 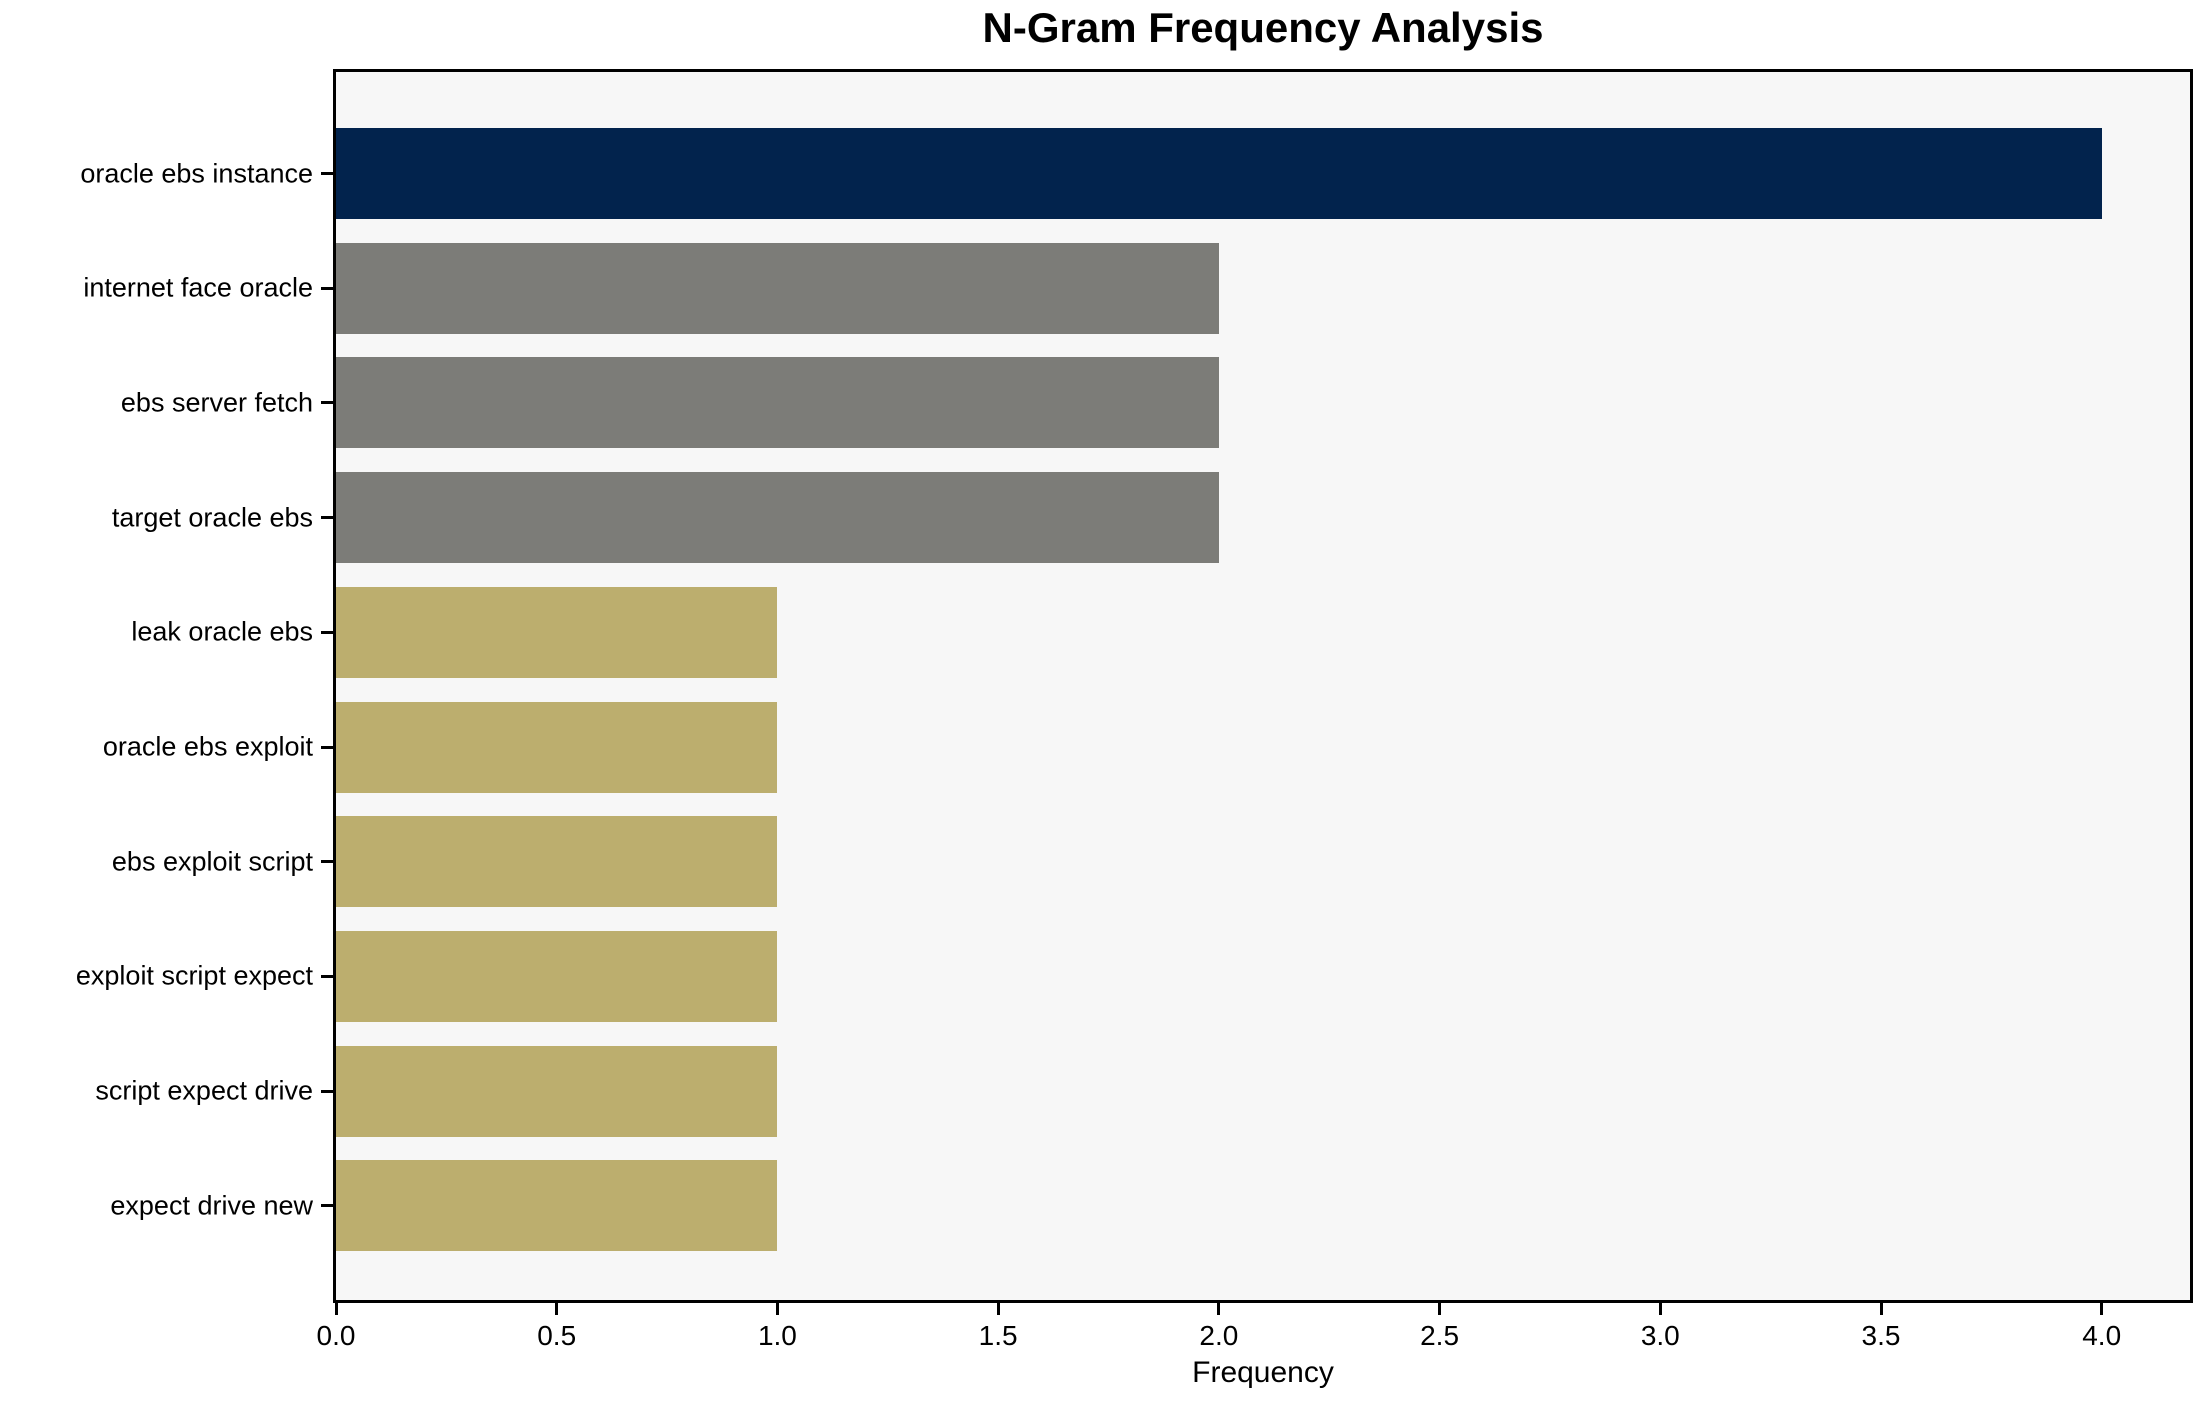 I want to click on y-tick-label: oracle ebs instance, so click(x=196, y=173).